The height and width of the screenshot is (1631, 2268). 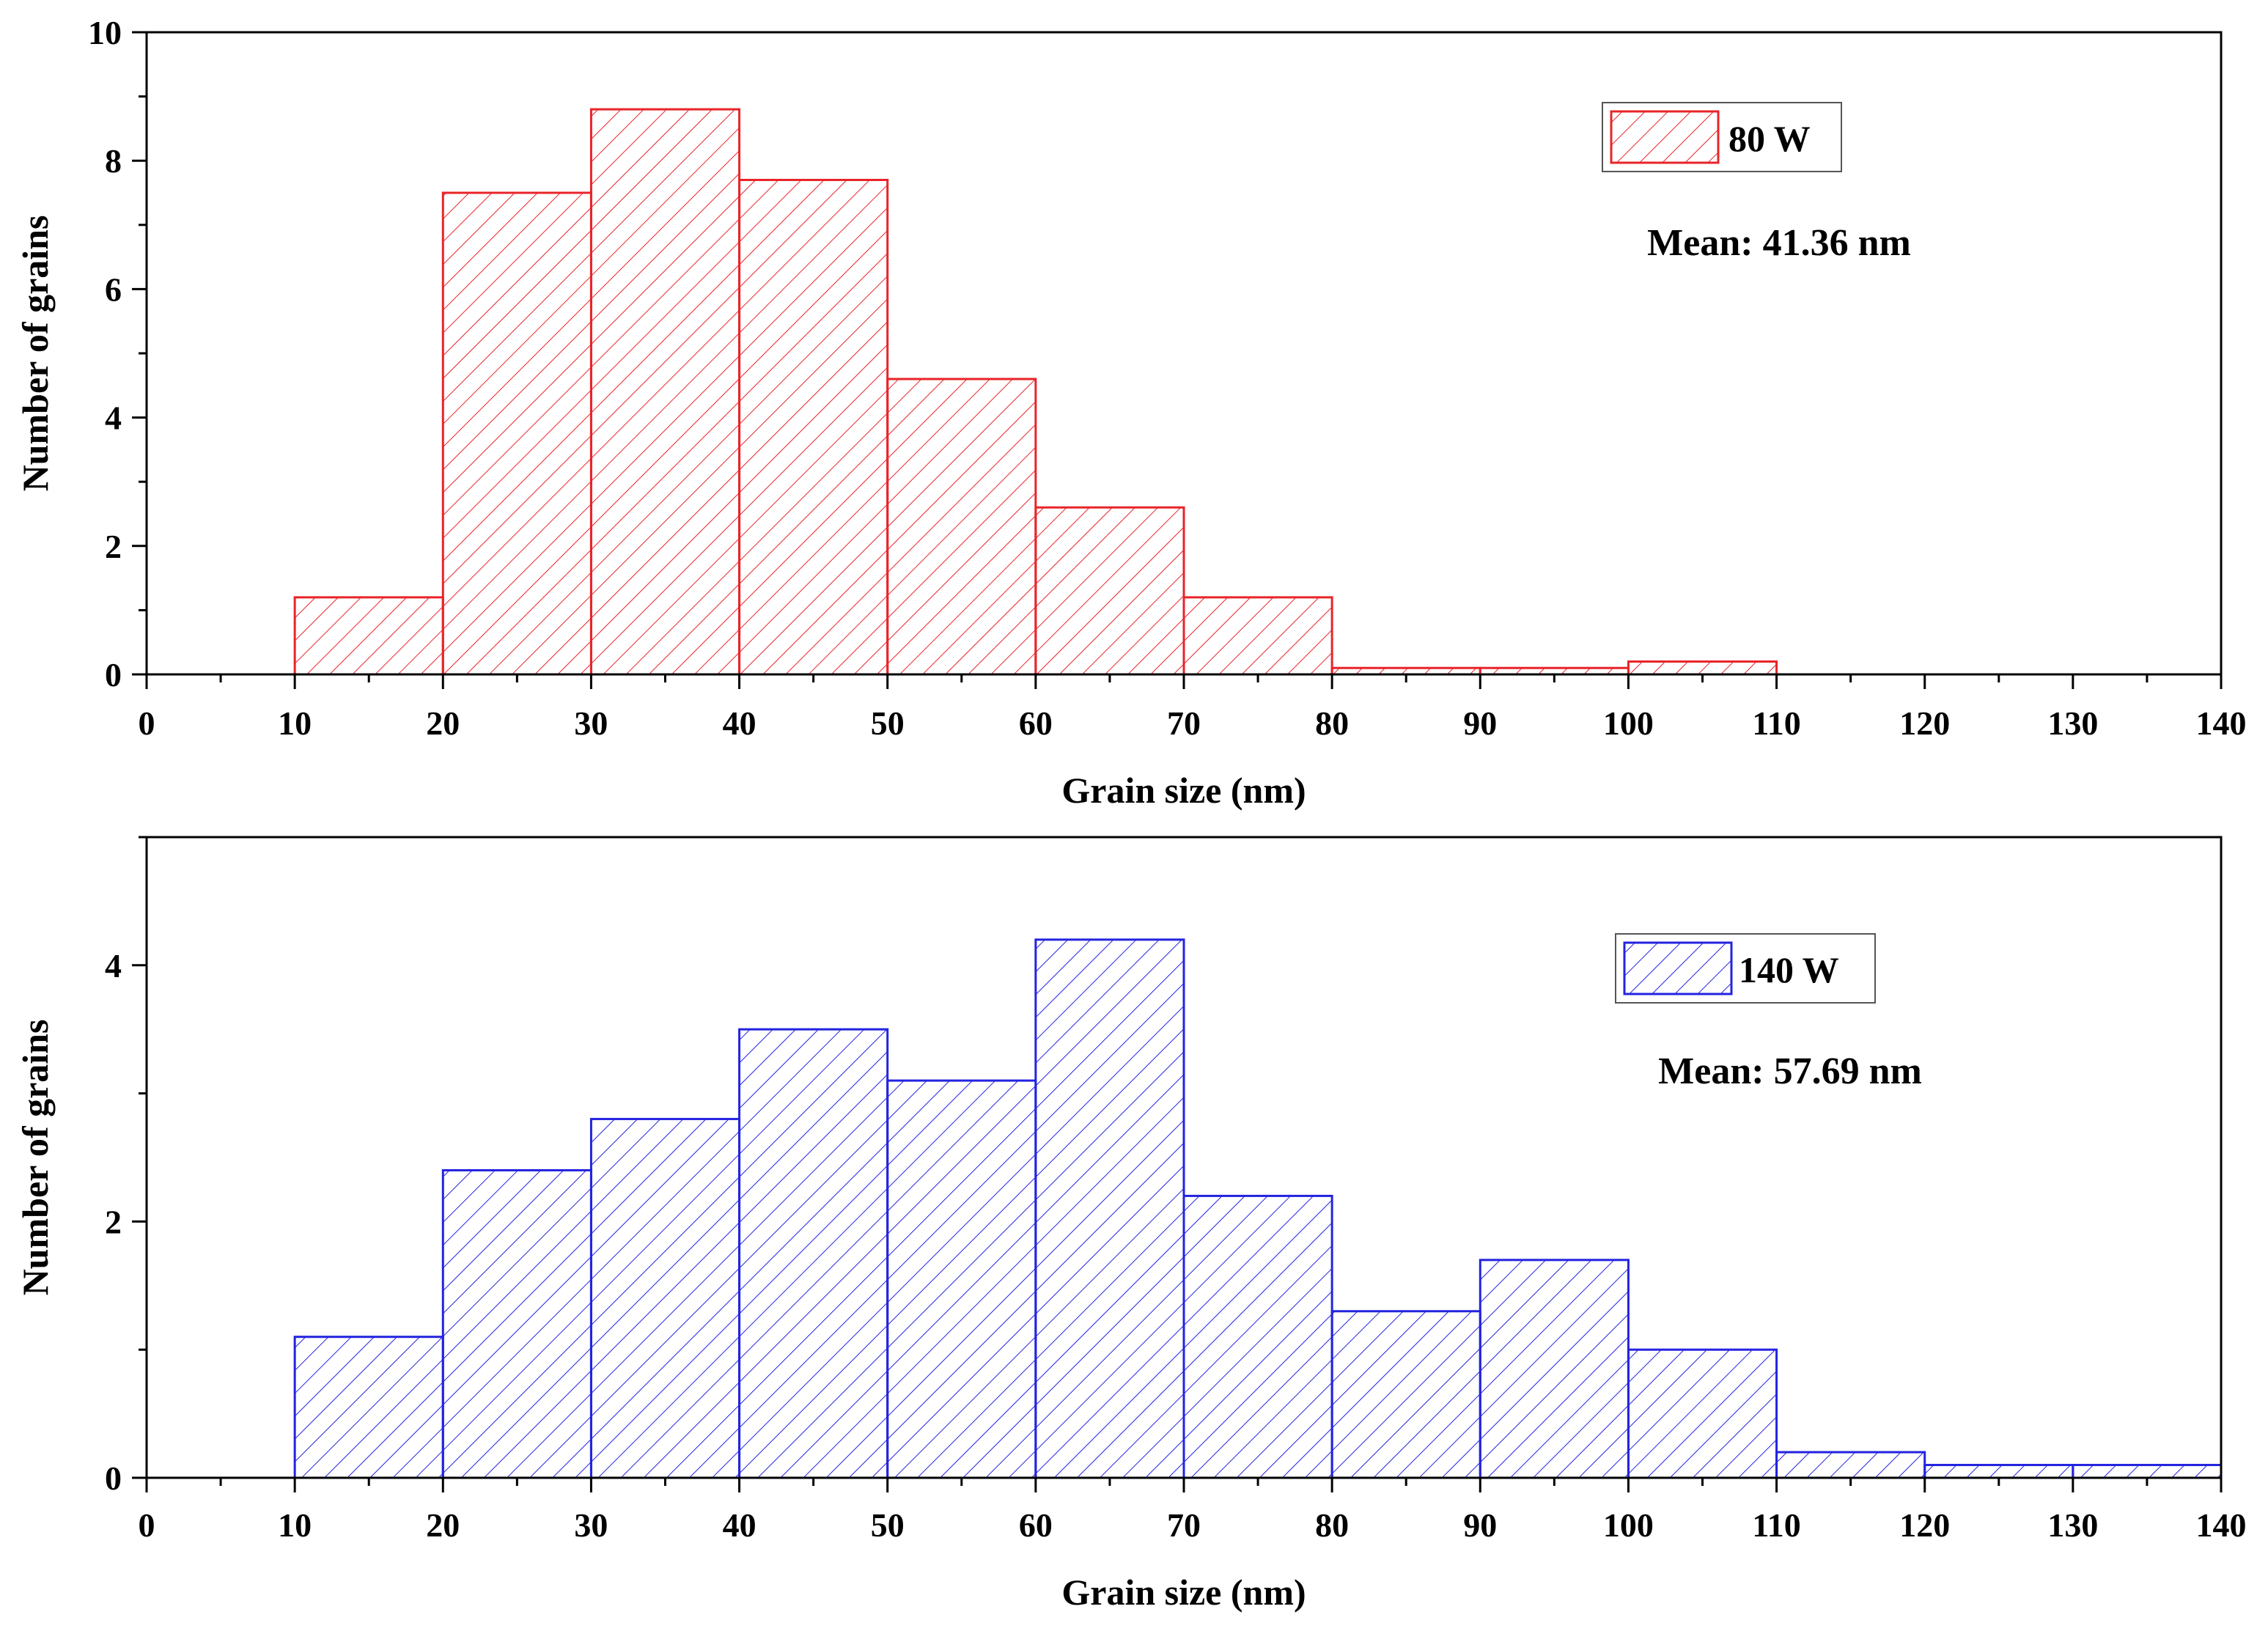 What do you see at coordinates (113, 289) in the screenshot?
I see `y-tick-label: 6` at bounding box center [113, 289].